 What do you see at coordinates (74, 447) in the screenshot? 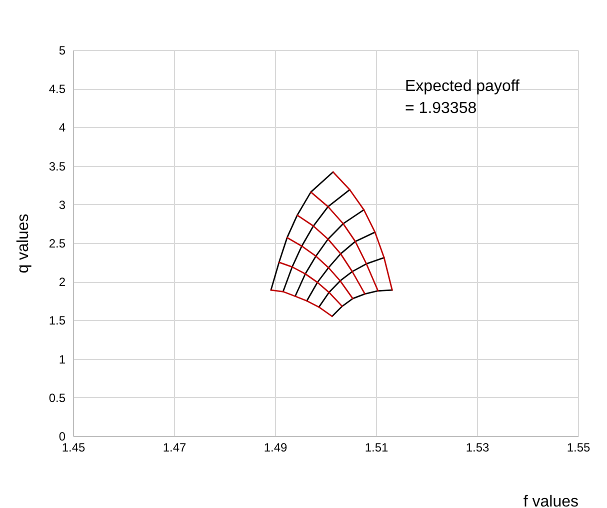
I see `x-tick-label: 1.45` at bounding box center [74, 447].